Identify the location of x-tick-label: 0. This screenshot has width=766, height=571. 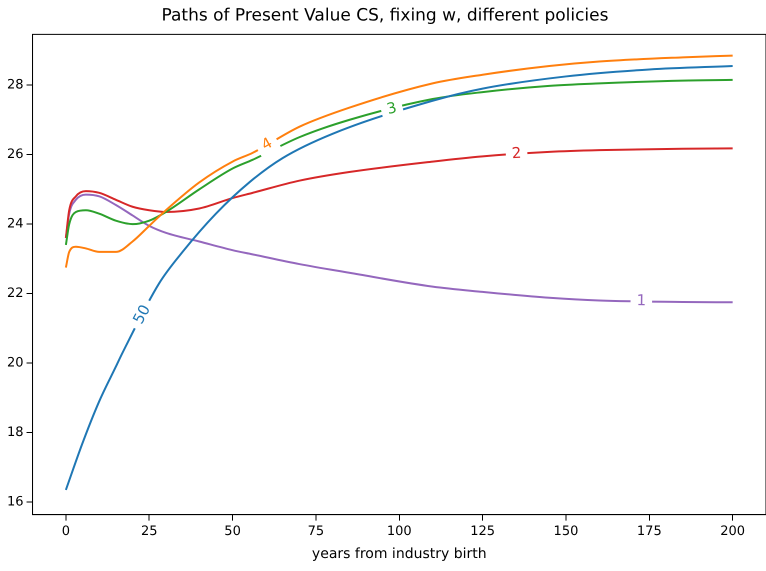
(66, 531).